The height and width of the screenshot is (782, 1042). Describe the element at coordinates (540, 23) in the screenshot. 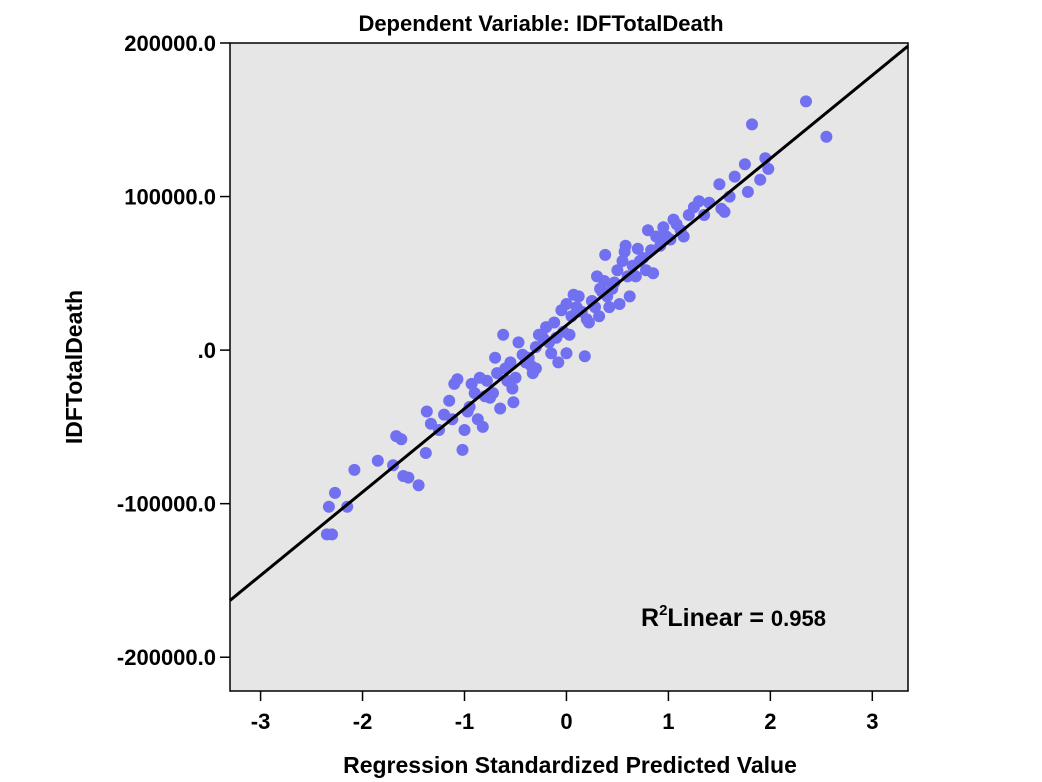

I see `chart-title: Dependent Variable: IDFTotalDeath` at that location.